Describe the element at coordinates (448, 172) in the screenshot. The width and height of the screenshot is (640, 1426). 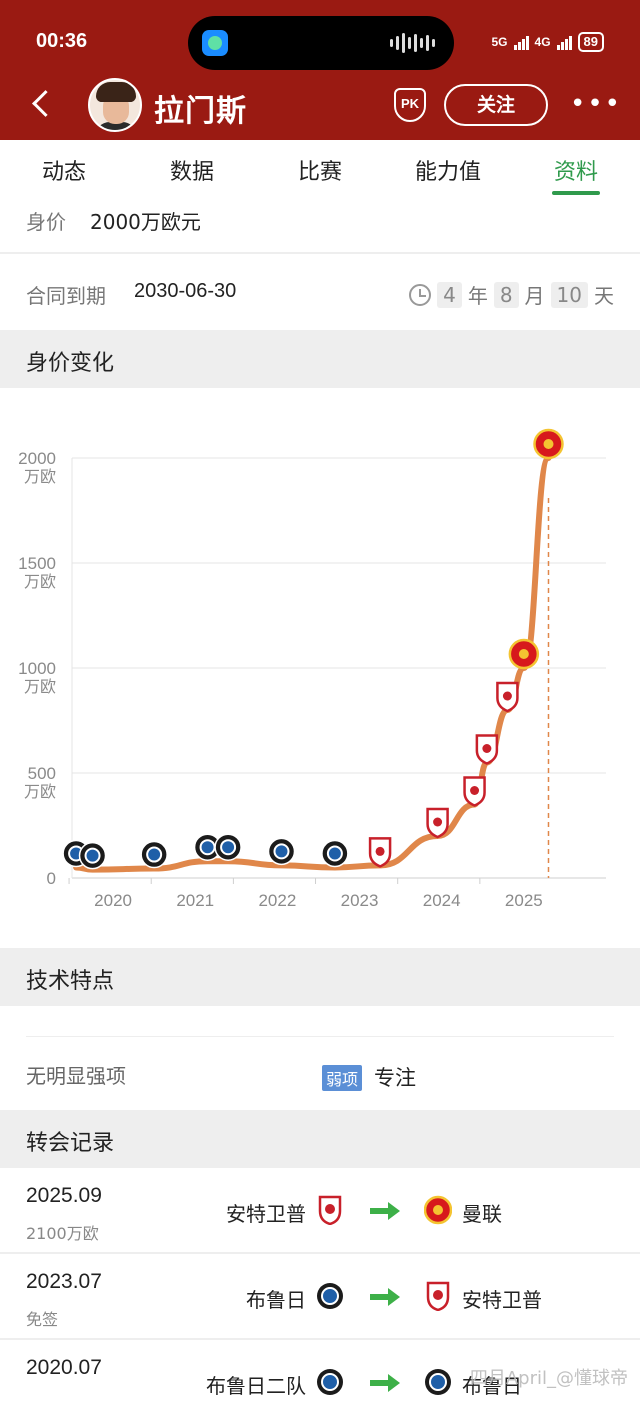
I see `tab-abilities: 能力值` at that location.